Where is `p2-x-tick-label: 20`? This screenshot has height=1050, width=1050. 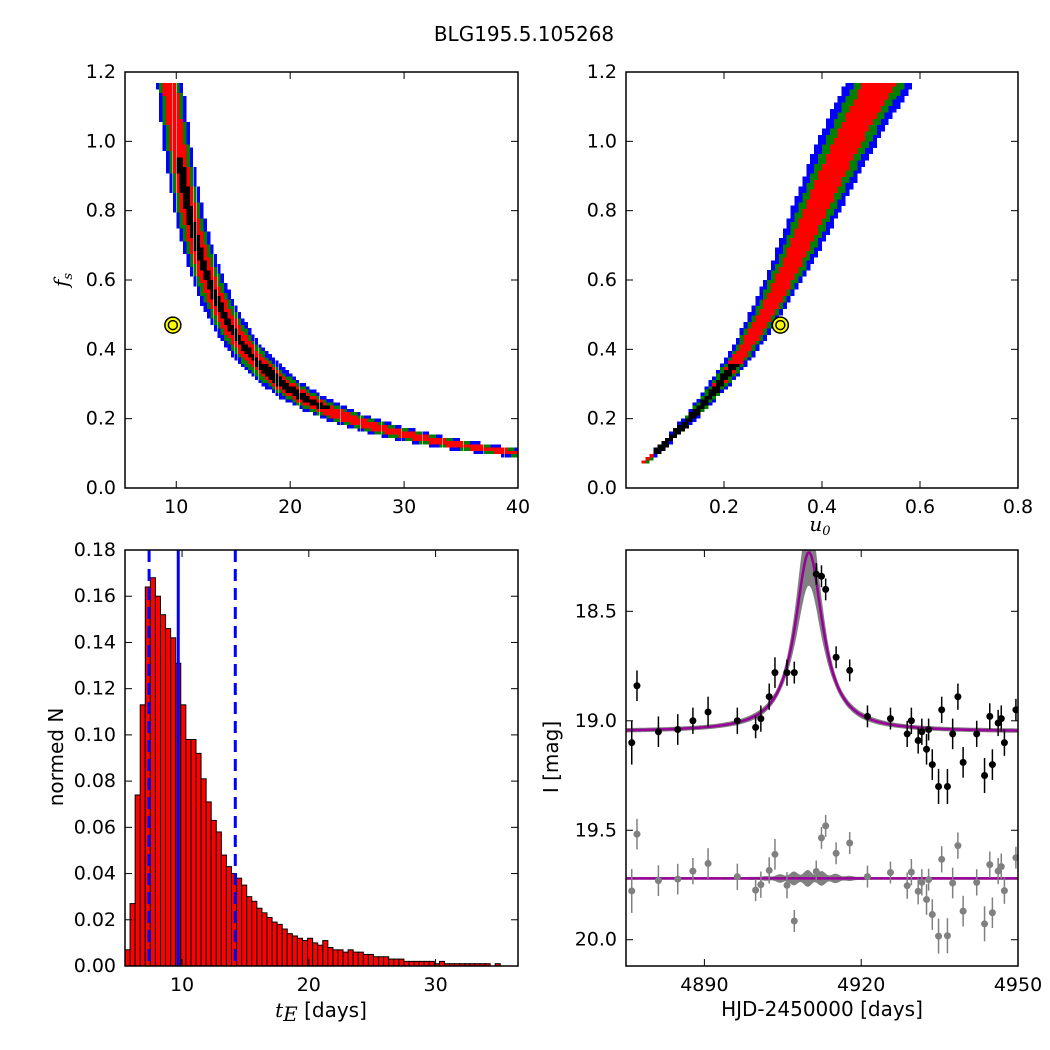 p2-x-tick-label: 20 is located at coordinates (309, 985).